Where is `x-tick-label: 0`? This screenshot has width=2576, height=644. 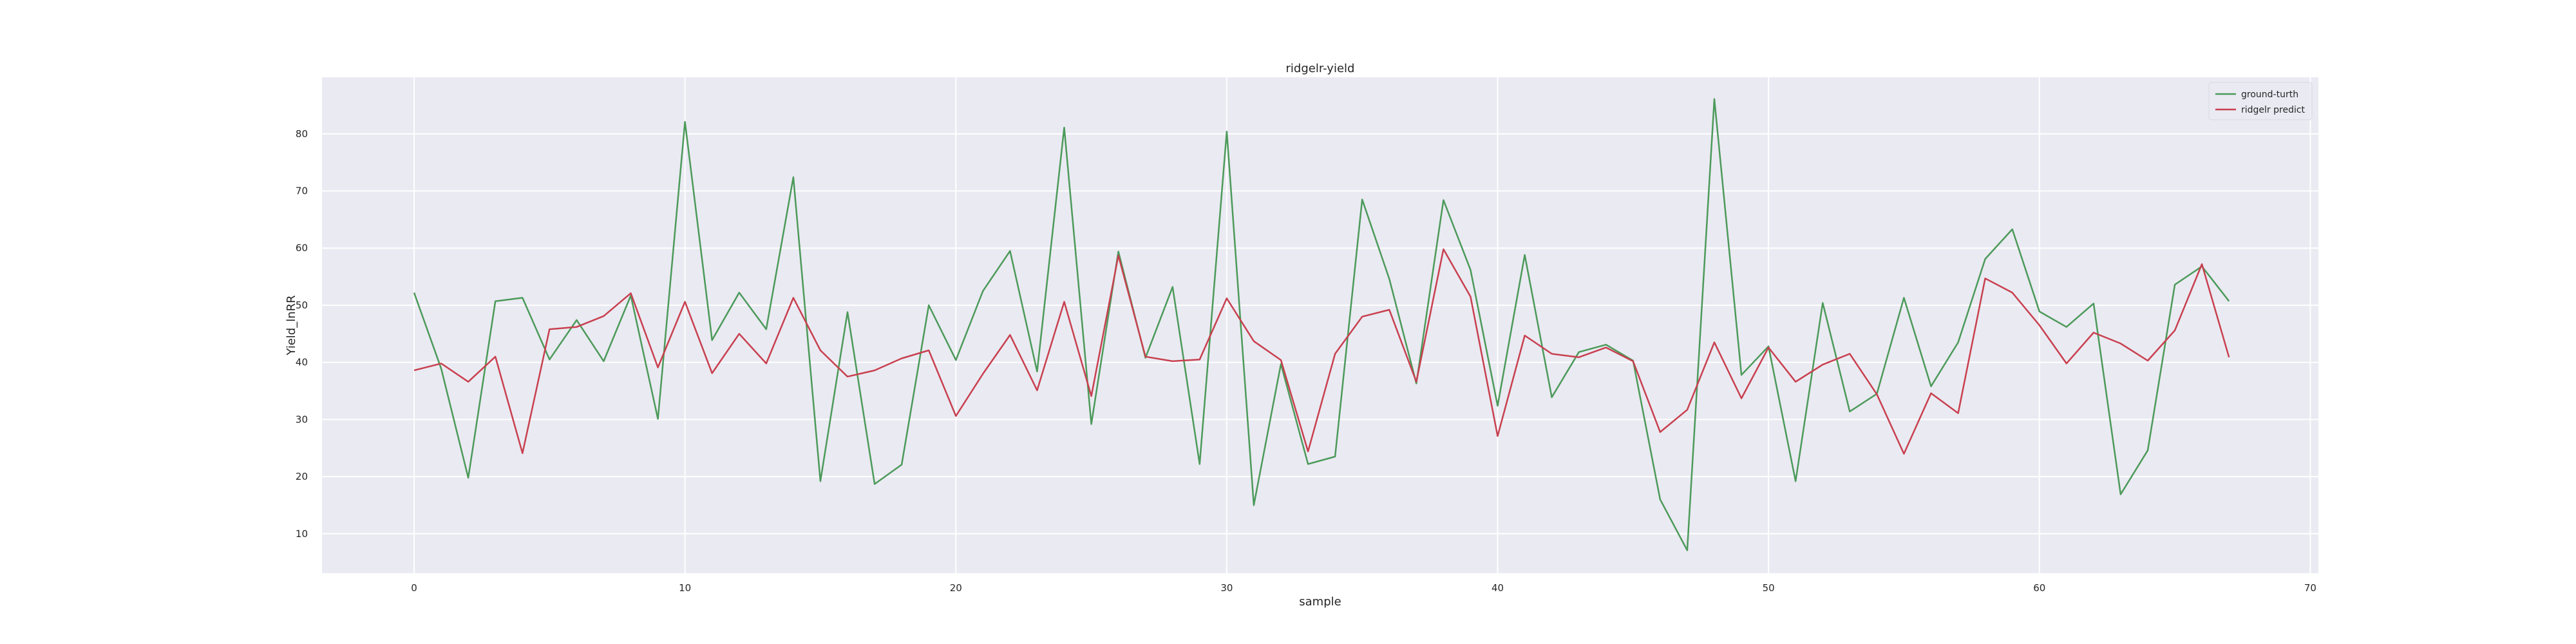
x-tick-label: 0 is located at coordinates (414, 588).